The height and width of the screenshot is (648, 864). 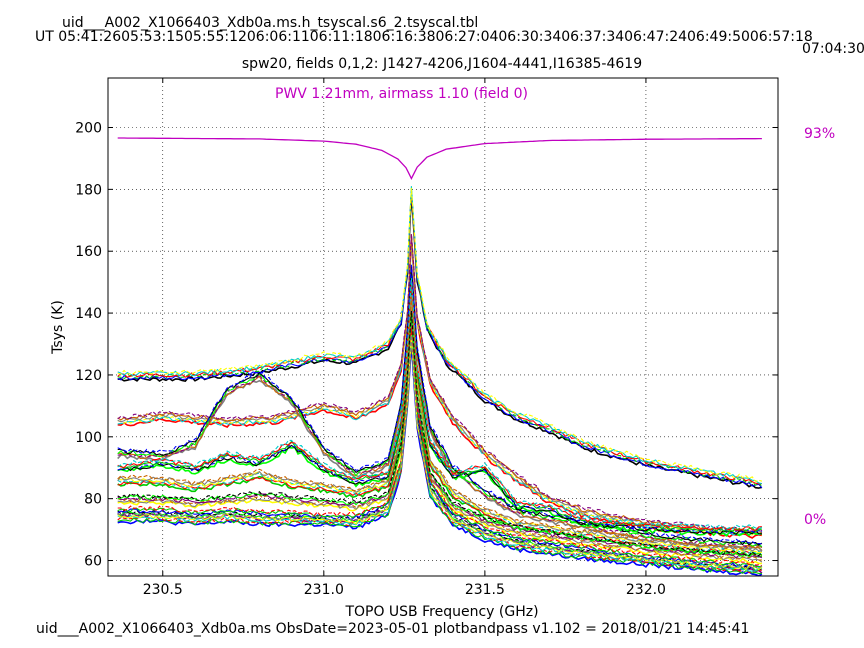 What do you see at coordinates (815, 520) in the screenshot?
I see `atm-bottom-label: 0%` at bounding box center [815, 520].